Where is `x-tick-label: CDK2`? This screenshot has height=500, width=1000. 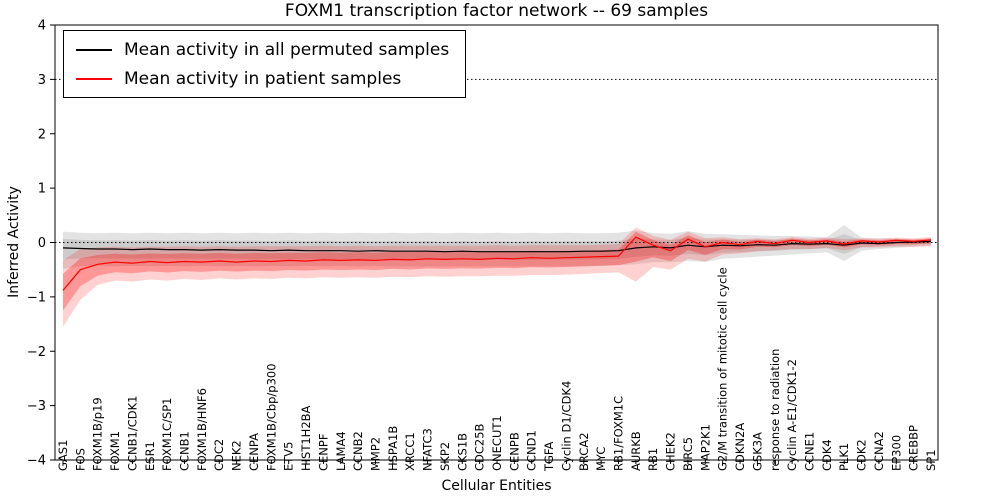 x-tick-label: CDK2 is located at coordinates (862, 455).